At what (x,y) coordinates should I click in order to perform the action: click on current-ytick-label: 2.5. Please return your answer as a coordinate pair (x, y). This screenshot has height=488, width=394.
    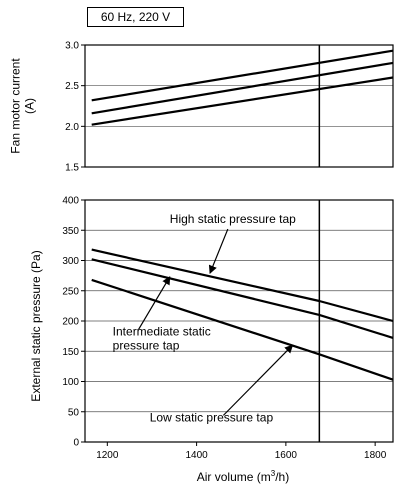
    Looking at the image, I should click on (72, 86).